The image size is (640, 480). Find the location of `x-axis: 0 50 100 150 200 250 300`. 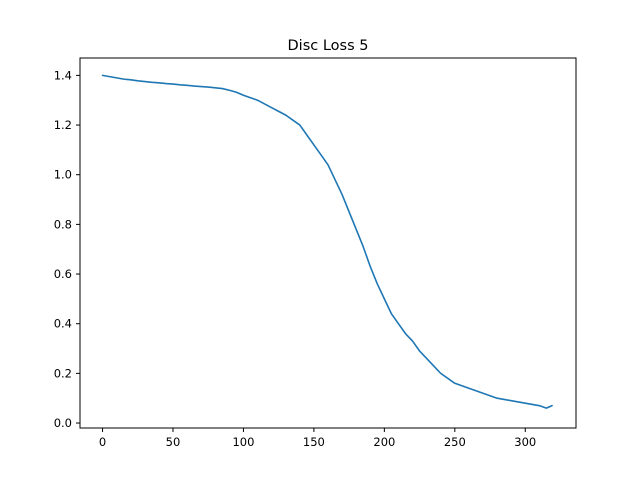

x-axis: 0 50 100 150 200 250 300 is located at coordinates (317, 438).